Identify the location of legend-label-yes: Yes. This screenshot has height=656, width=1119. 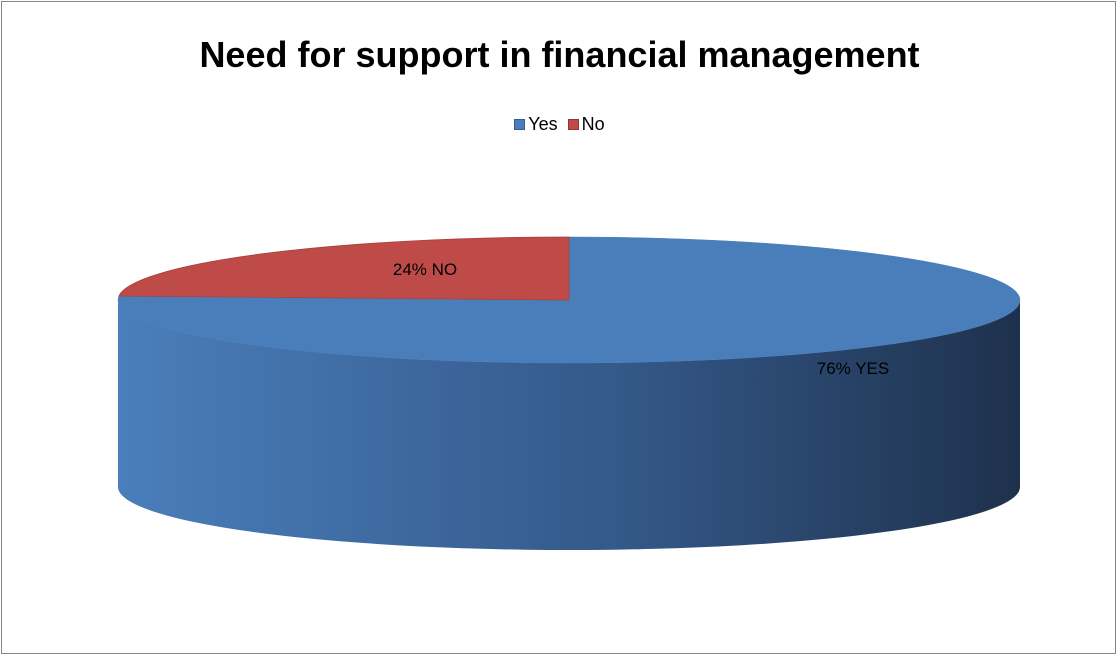
(543, 124).